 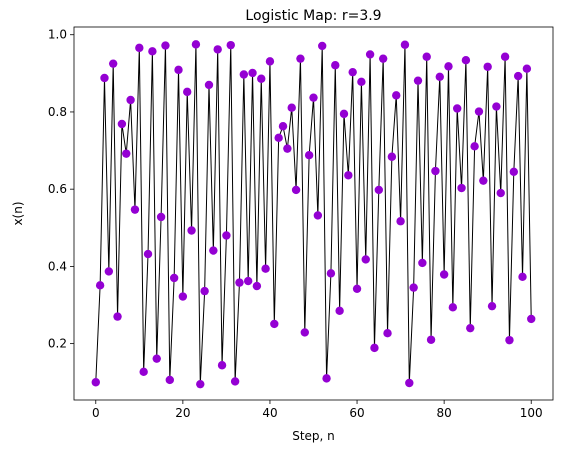 What do you see at coordinates (443, 413) in the screenshot?
I see `x-tick-label: 80` at bounding box center [443, 413].